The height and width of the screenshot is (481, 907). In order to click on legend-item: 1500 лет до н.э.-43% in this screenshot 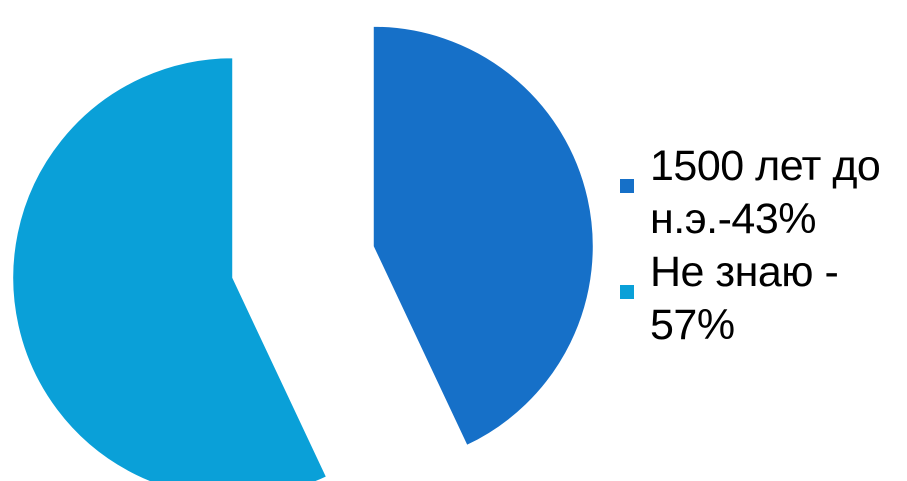, I will do `click(762, 193)`.